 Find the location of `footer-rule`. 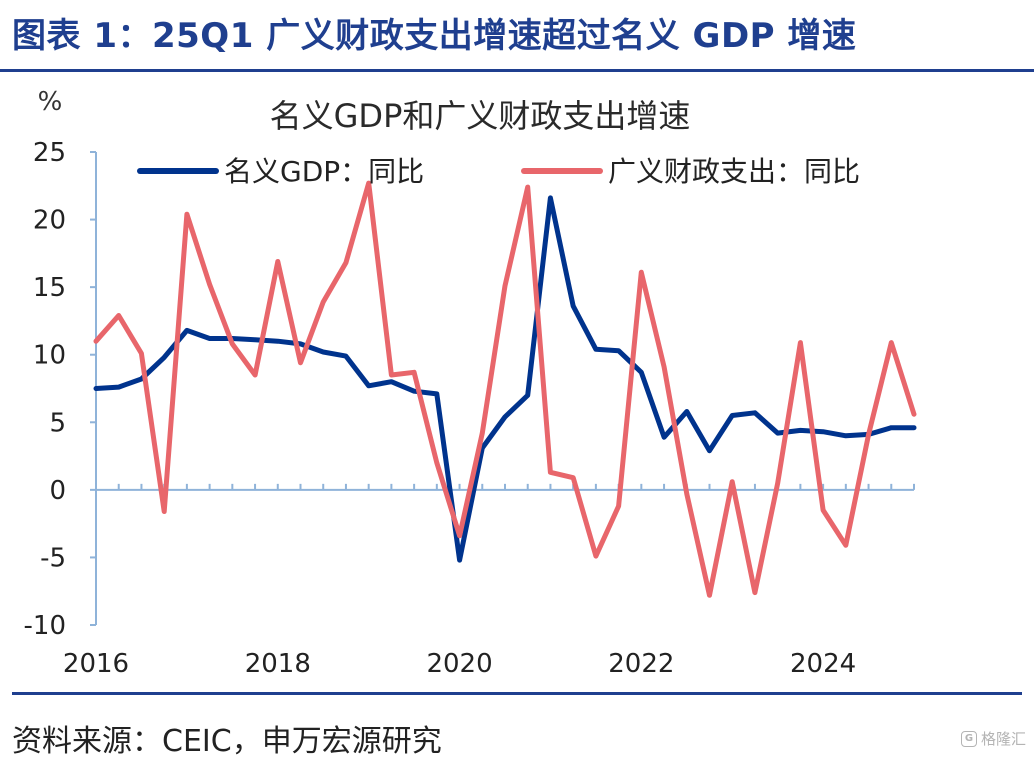

footer-rule is located at coordinates (517, 693).